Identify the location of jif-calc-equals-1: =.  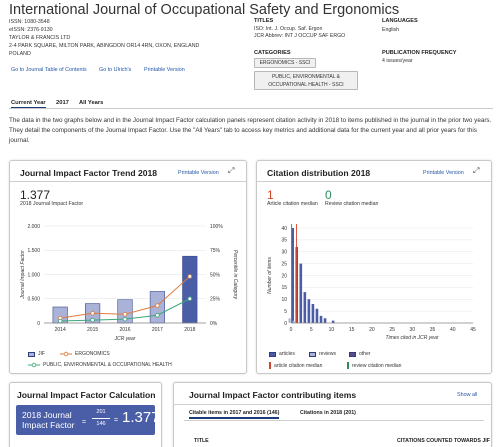
(84, 422).